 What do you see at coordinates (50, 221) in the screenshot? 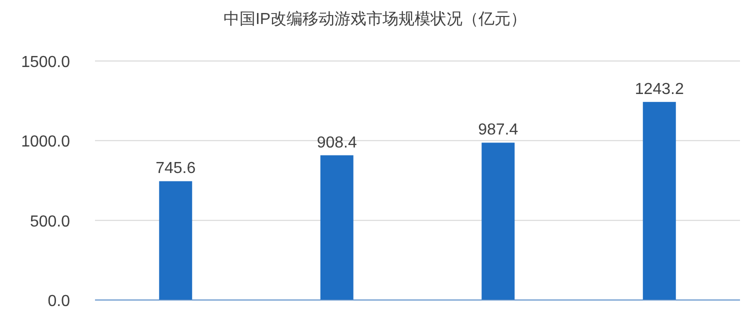
I see `y-tick-label: 500.0` at bounding box center [50, 221].